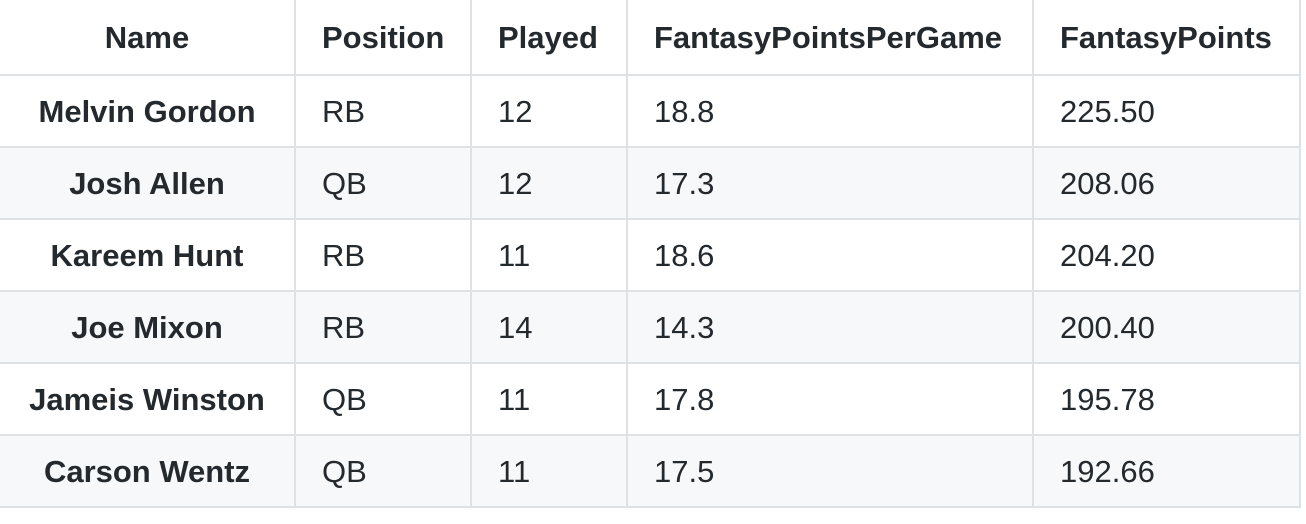  What do you see at coordinates (148, 38) in the screenshot?
I see `column-header-name: Name` at bounding box center [148, 38].